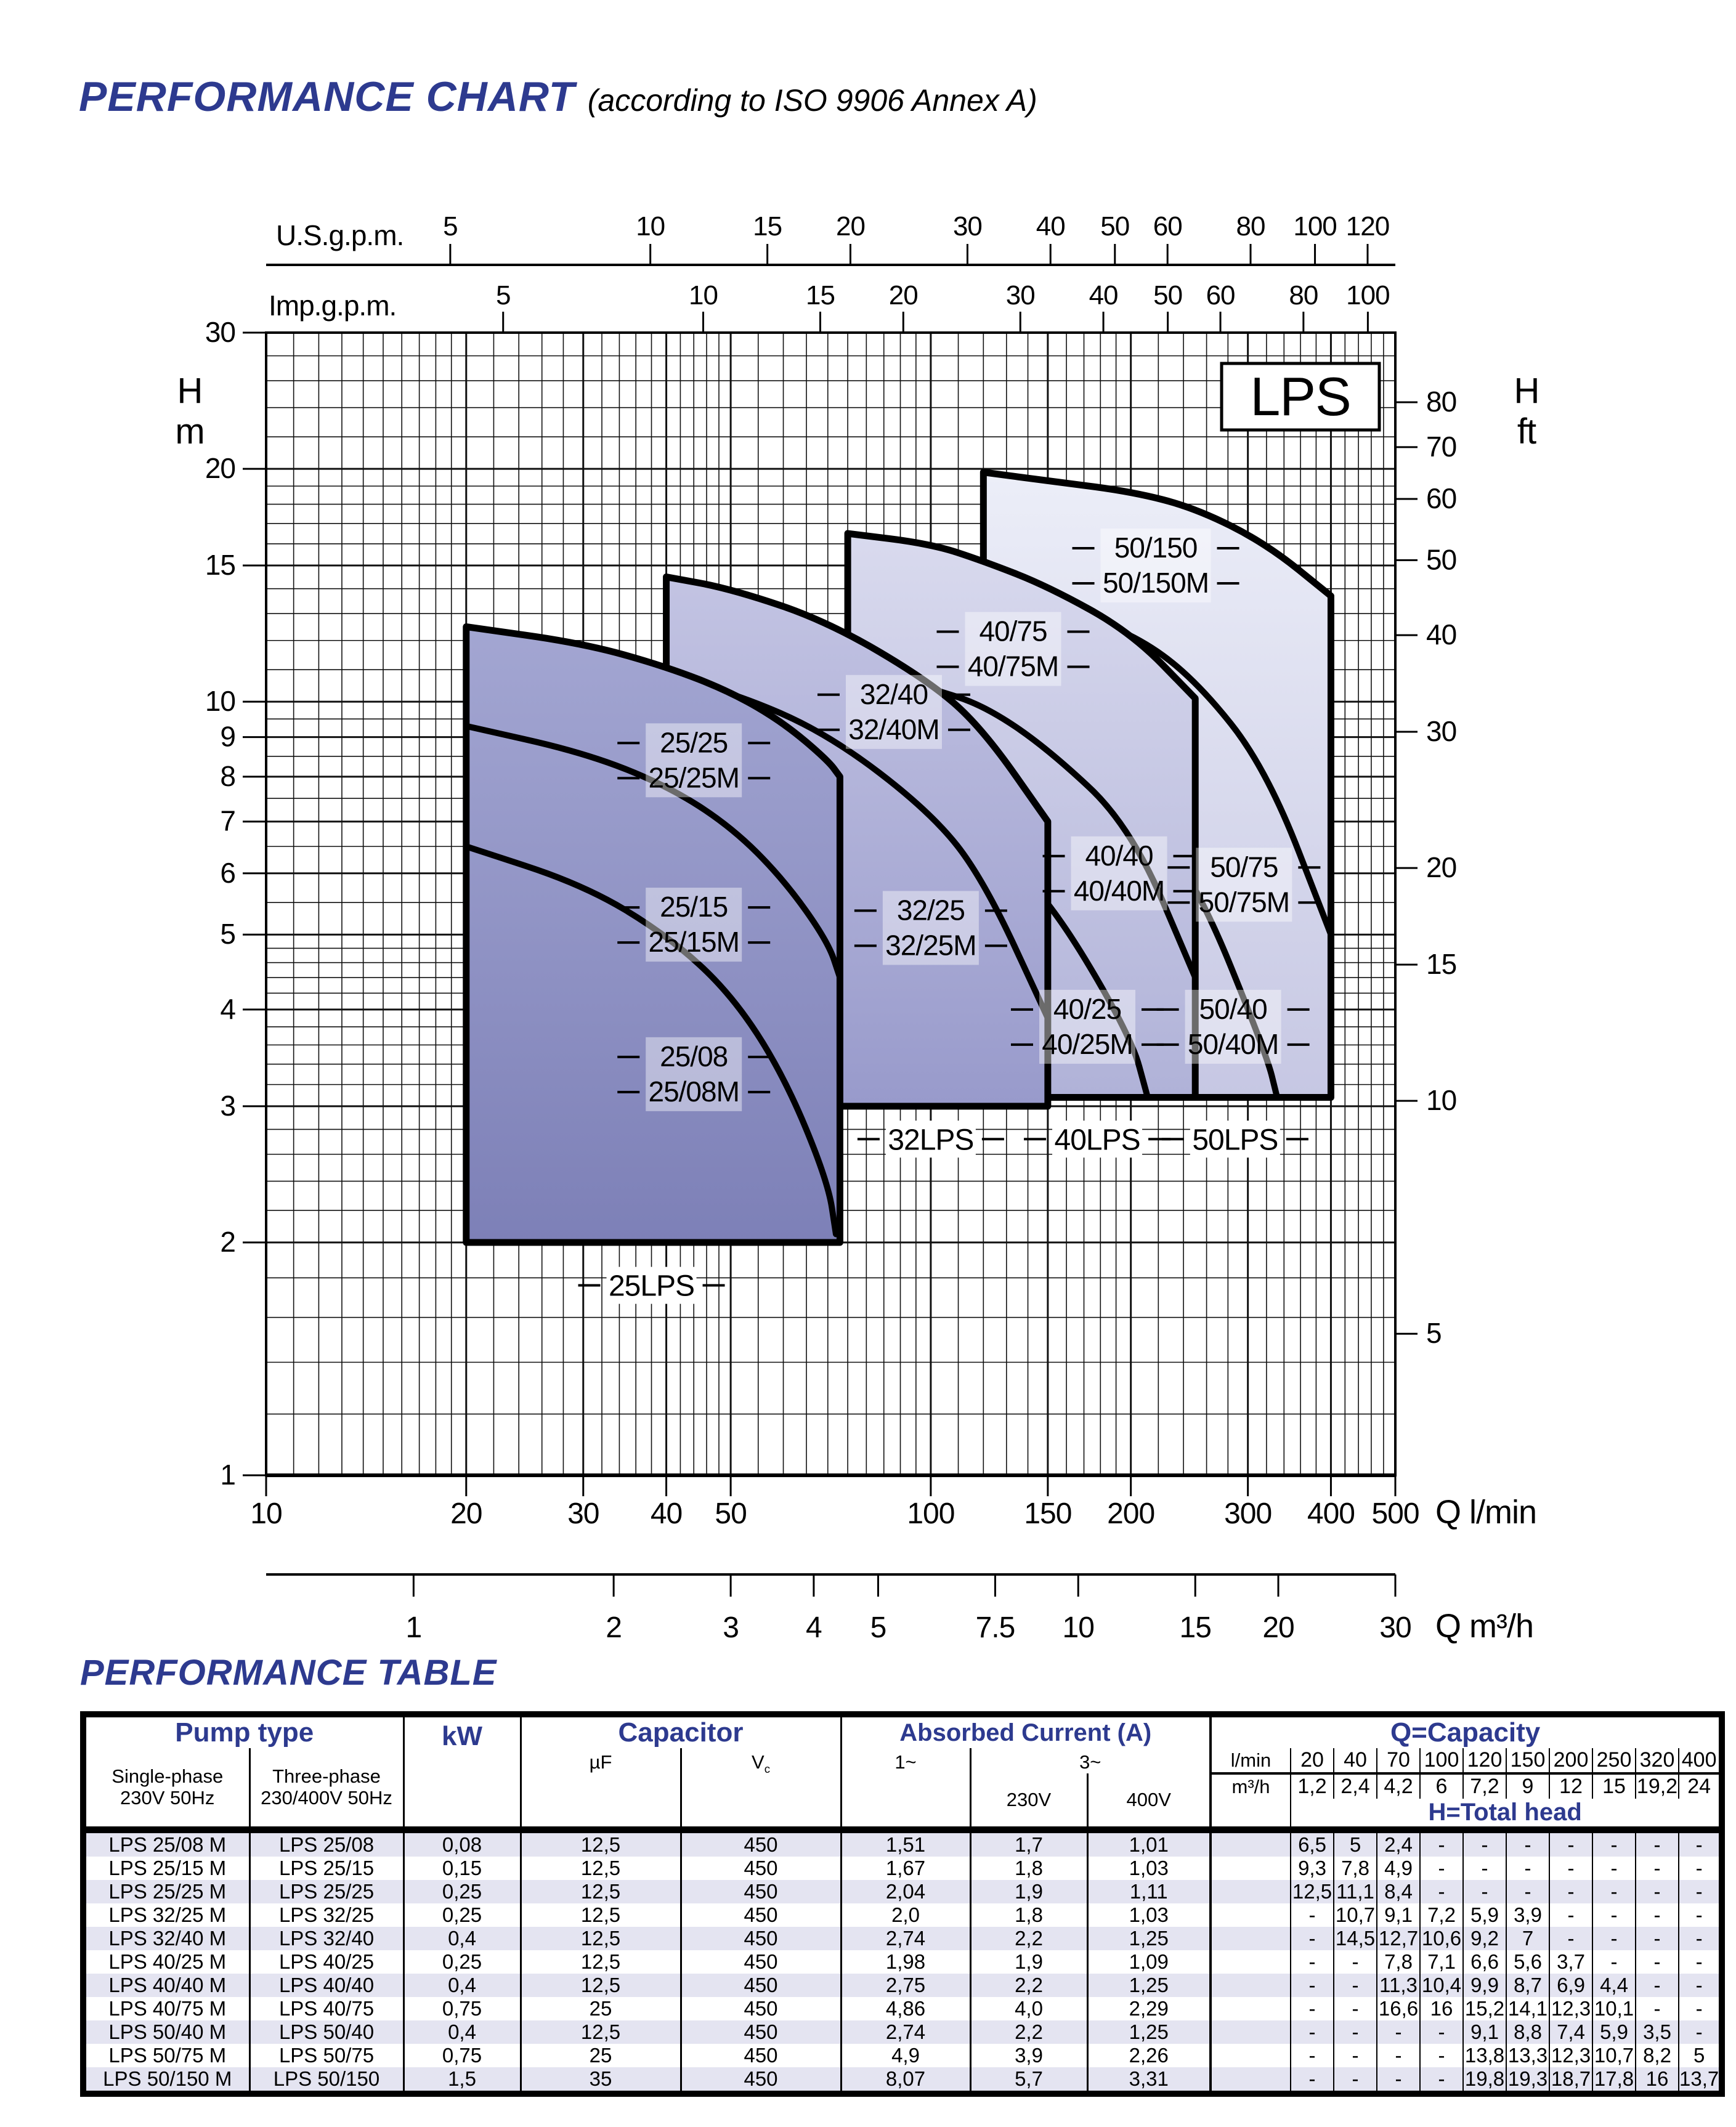 Image resolution: width=1736 pixels, height=2127 pixels. Describe the element at coordinates (1220, 295) in the screenshot. I see `svg-text: 60` at that location.